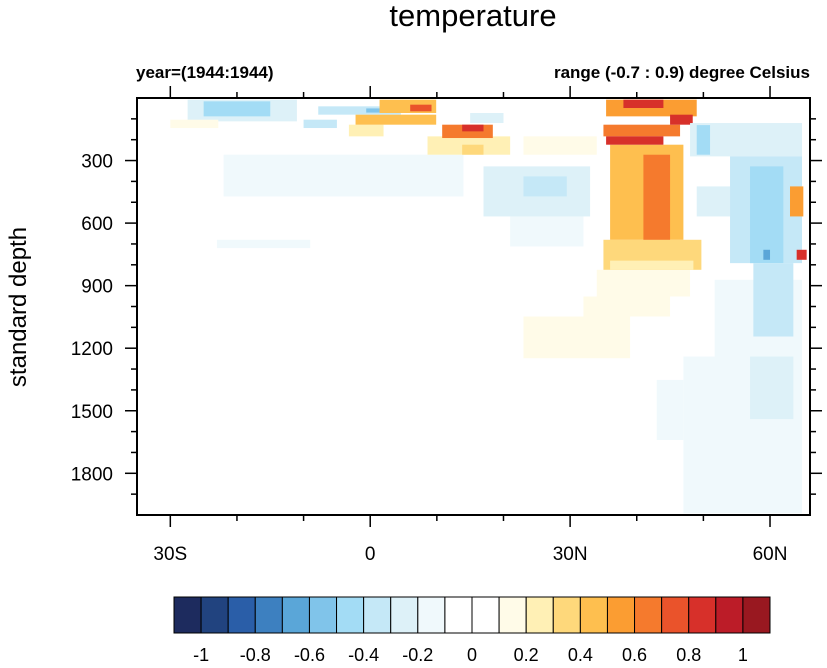  What do you see at coordinates (92, 474) in the screenshot?
I see `y-tick-label: 1800` at bounding box center [92, 474].